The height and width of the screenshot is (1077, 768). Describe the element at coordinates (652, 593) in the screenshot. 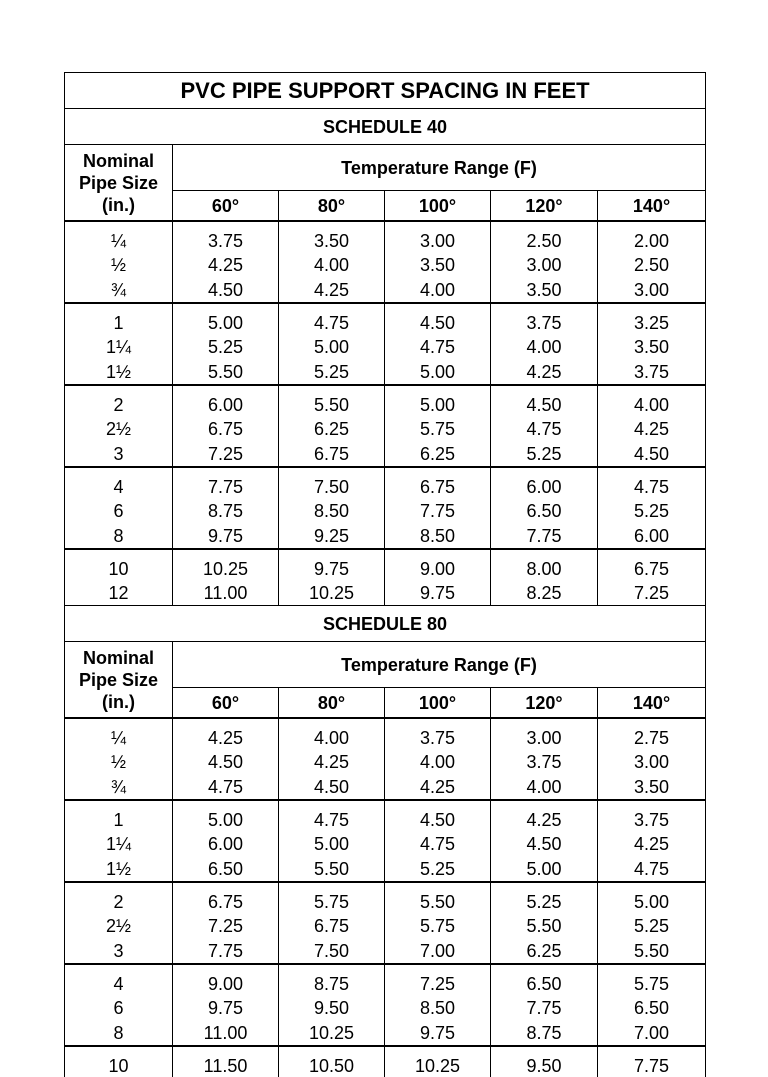

I see `spacing-value: 7.25` at that location.